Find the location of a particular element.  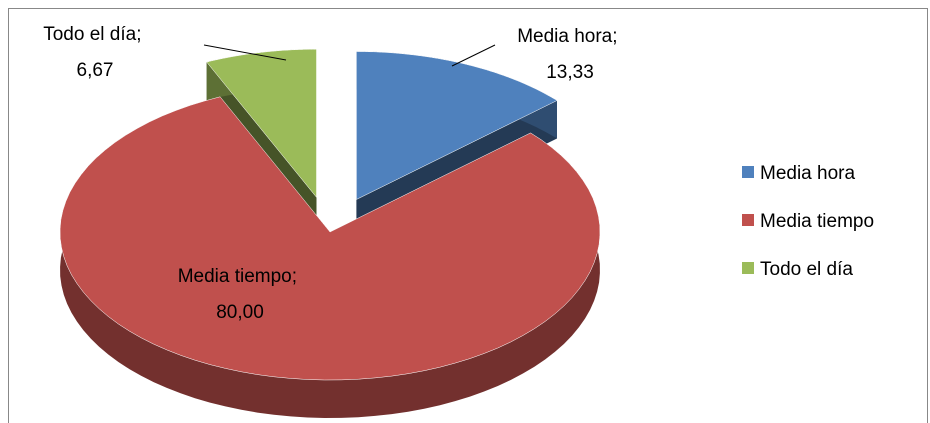

legend-label: Media hora is located at coordinates (807, 173).